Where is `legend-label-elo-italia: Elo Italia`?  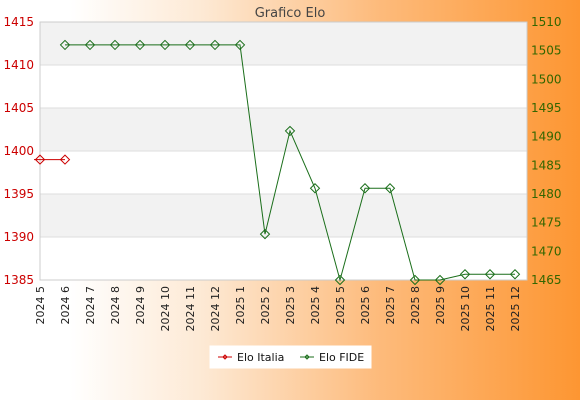
legend-label-elo-italia: Elo Italia is located at coordinates (260, 357).